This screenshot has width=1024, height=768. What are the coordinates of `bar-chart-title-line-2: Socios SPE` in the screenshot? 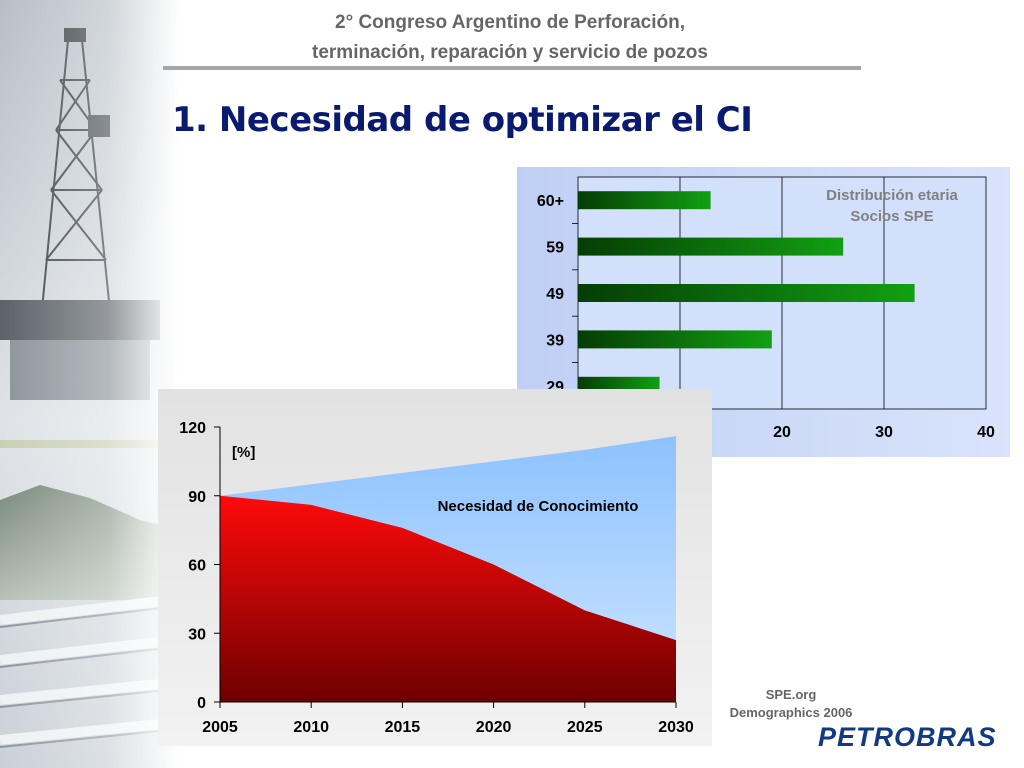 It's located at (891, 216).